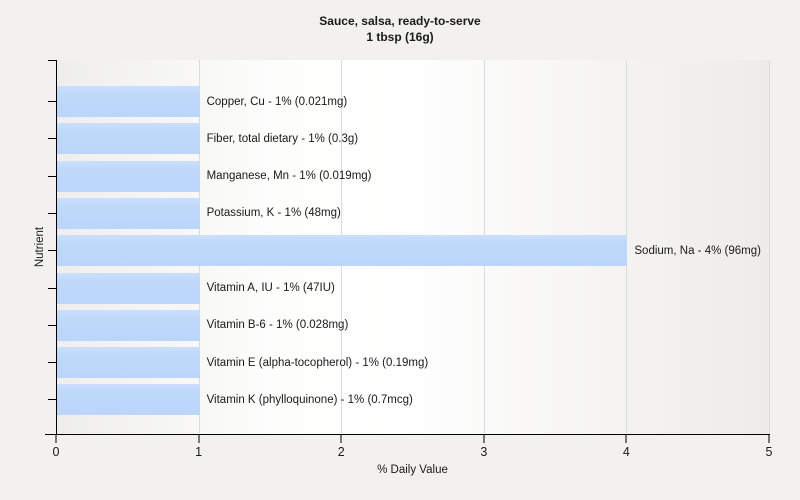  Describe the element at coordinates (409, 325) in the screenshot. I see `bar-row: Vitamin B-6 - 1% (0.028mg)` at that location.